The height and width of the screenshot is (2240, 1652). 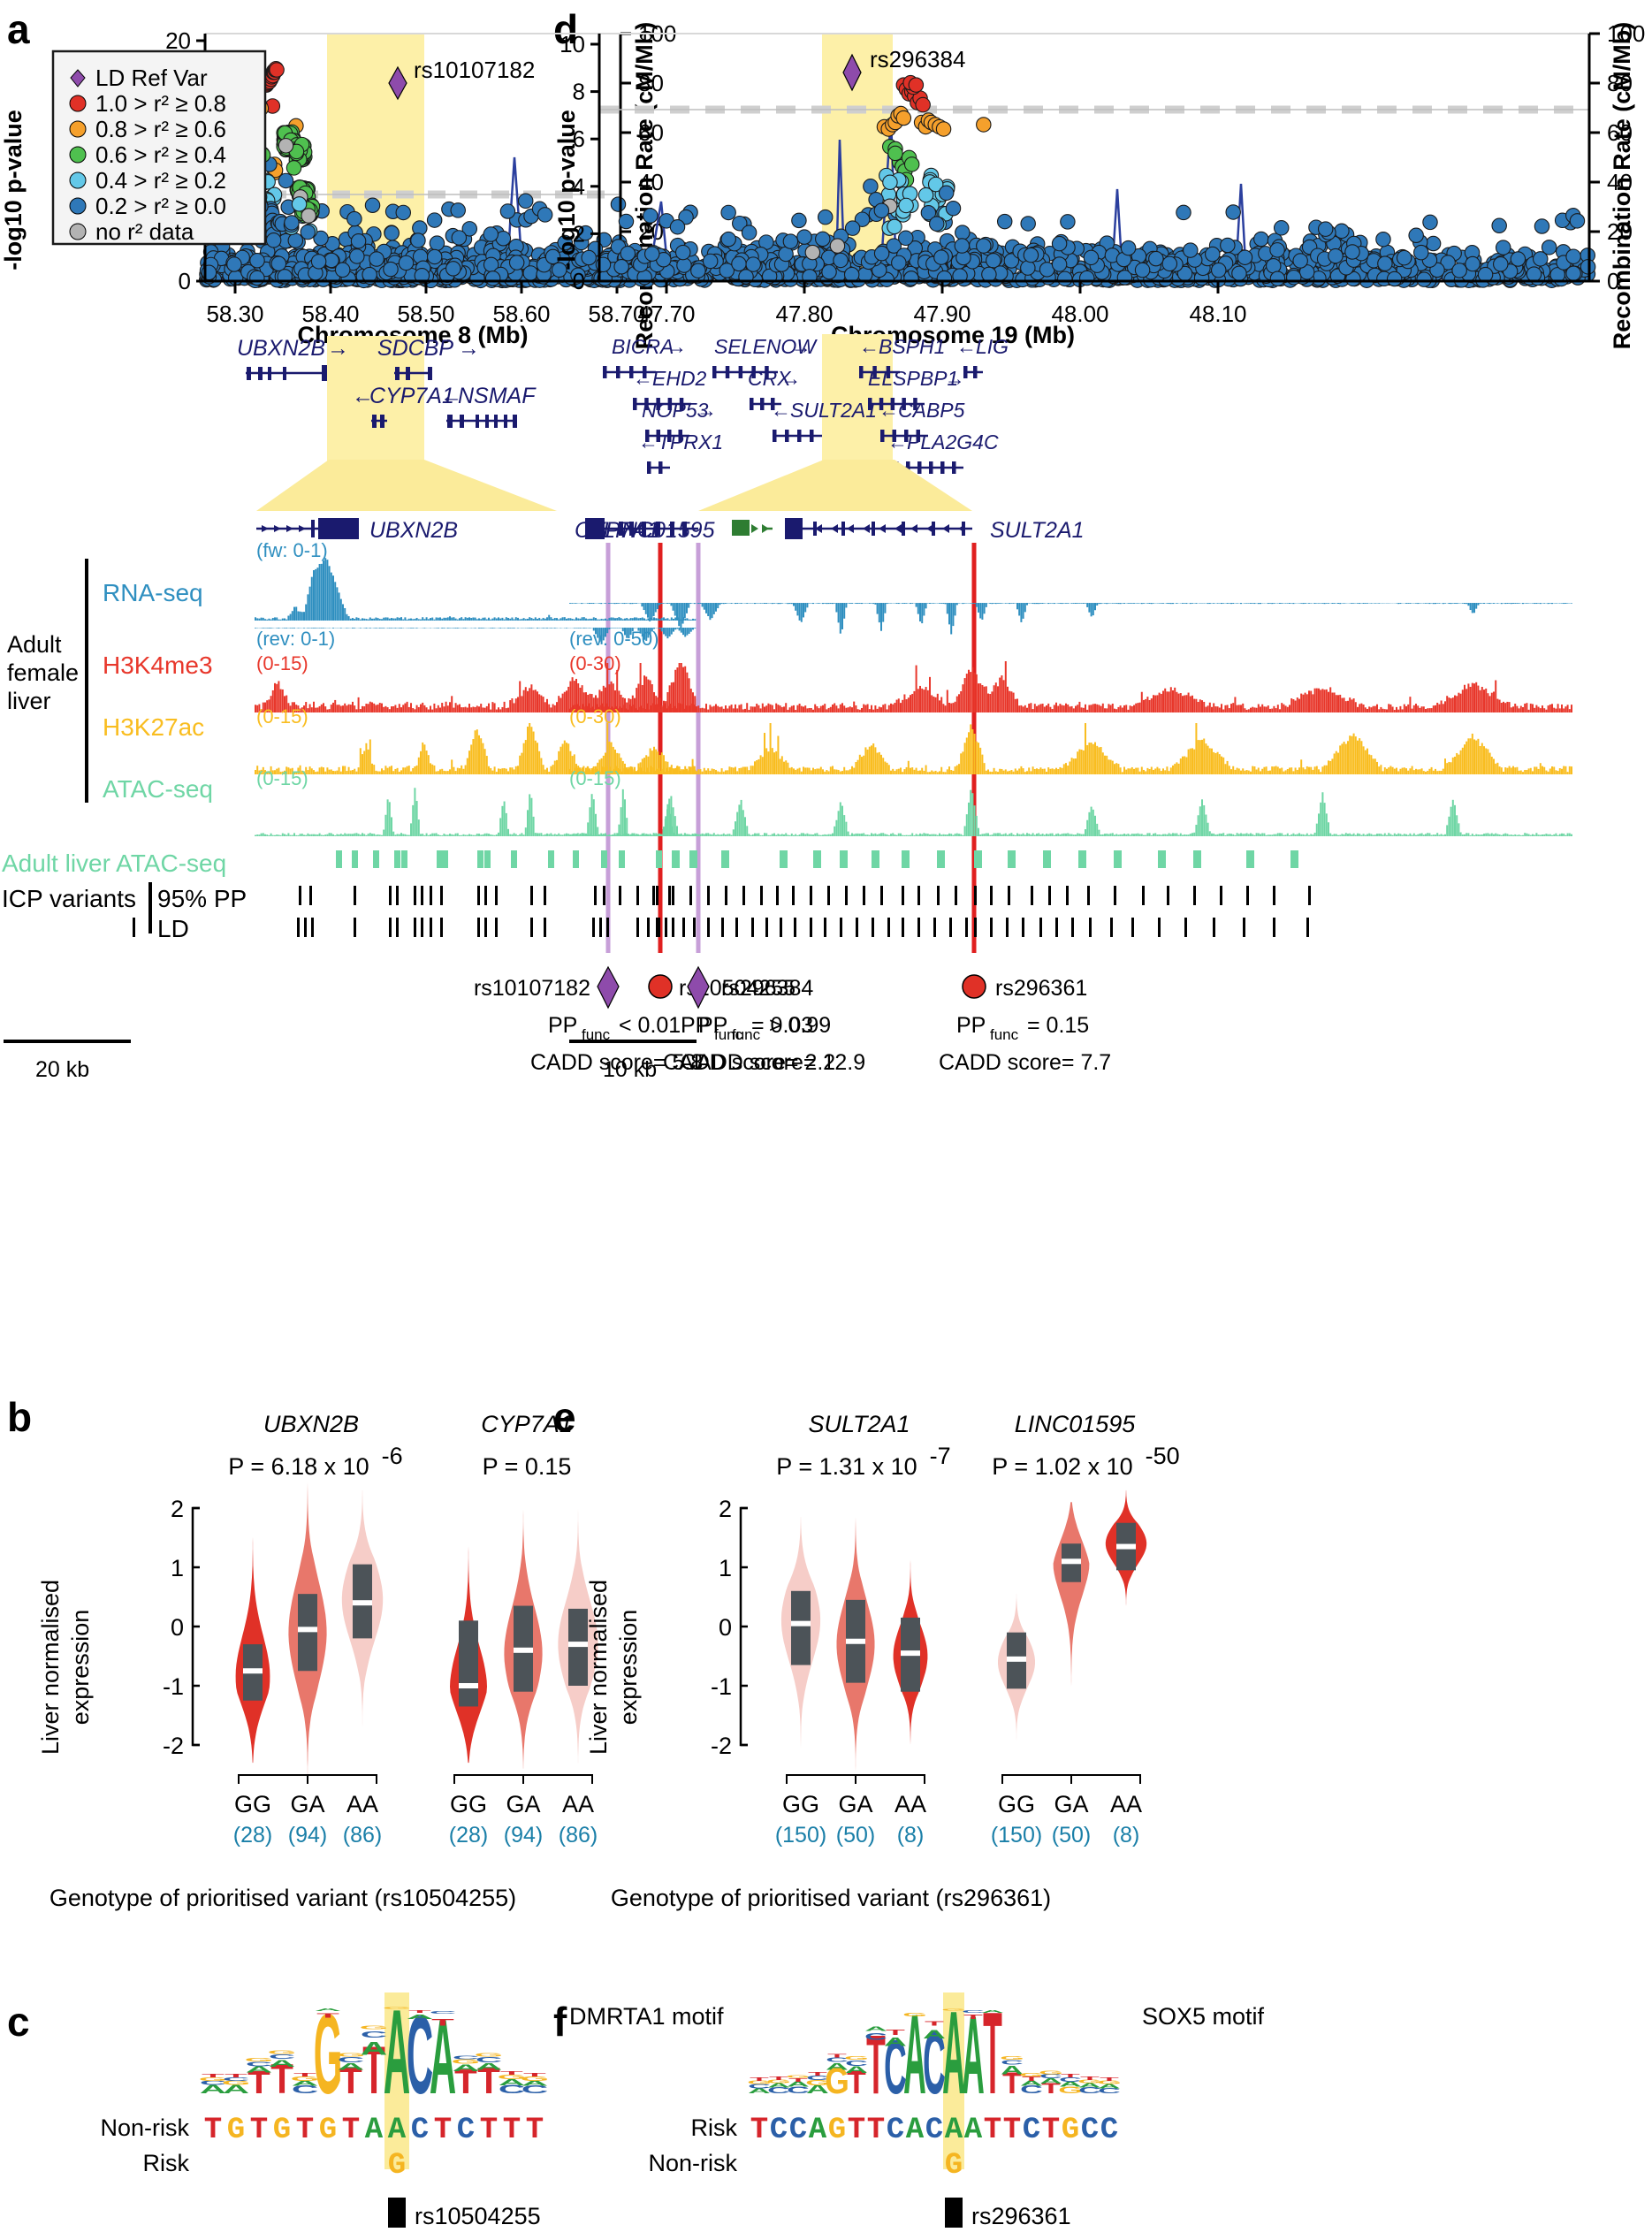 What do you see at coordinates (469, 1804) in the screenshot?
I see `violin-genotype-1-0: GG` at bounding box center [469, 1804].